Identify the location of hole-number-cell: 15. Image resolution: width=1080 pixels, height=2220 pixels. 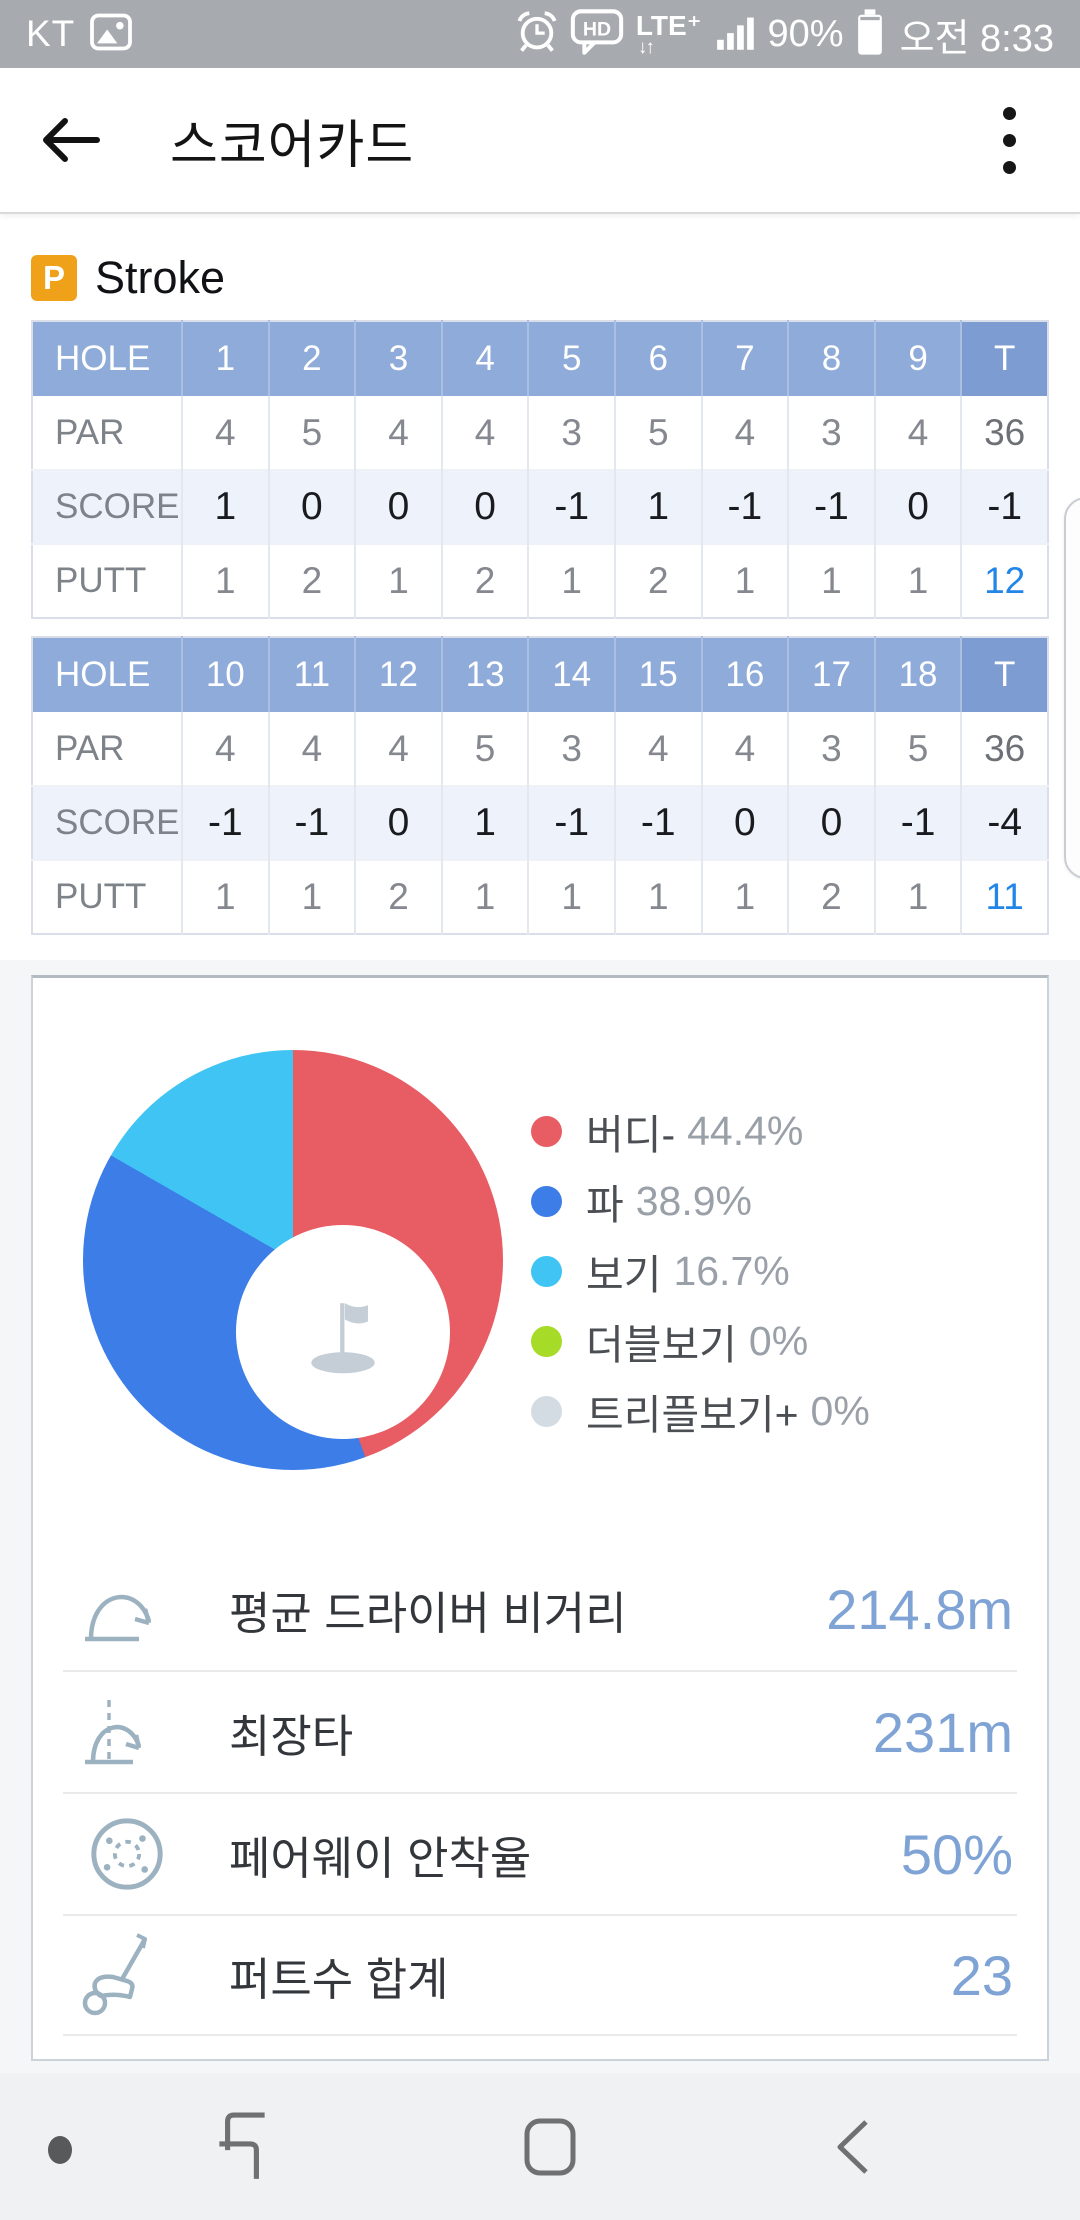
(657, 674).